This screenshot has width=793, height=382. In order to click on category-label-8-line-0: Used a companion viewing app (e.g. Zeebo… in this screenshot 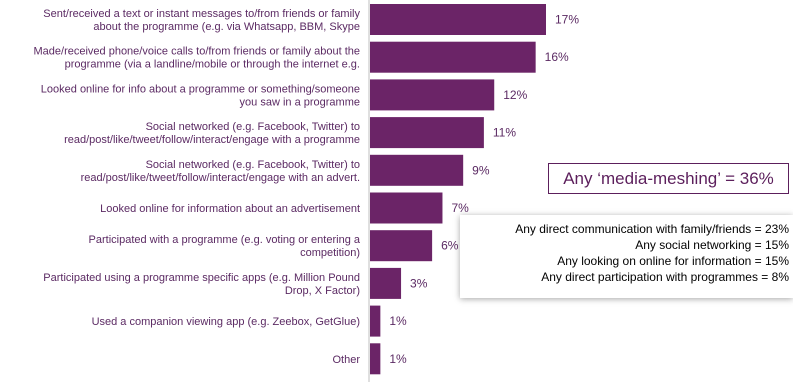, I will do `click(226, 322)`.